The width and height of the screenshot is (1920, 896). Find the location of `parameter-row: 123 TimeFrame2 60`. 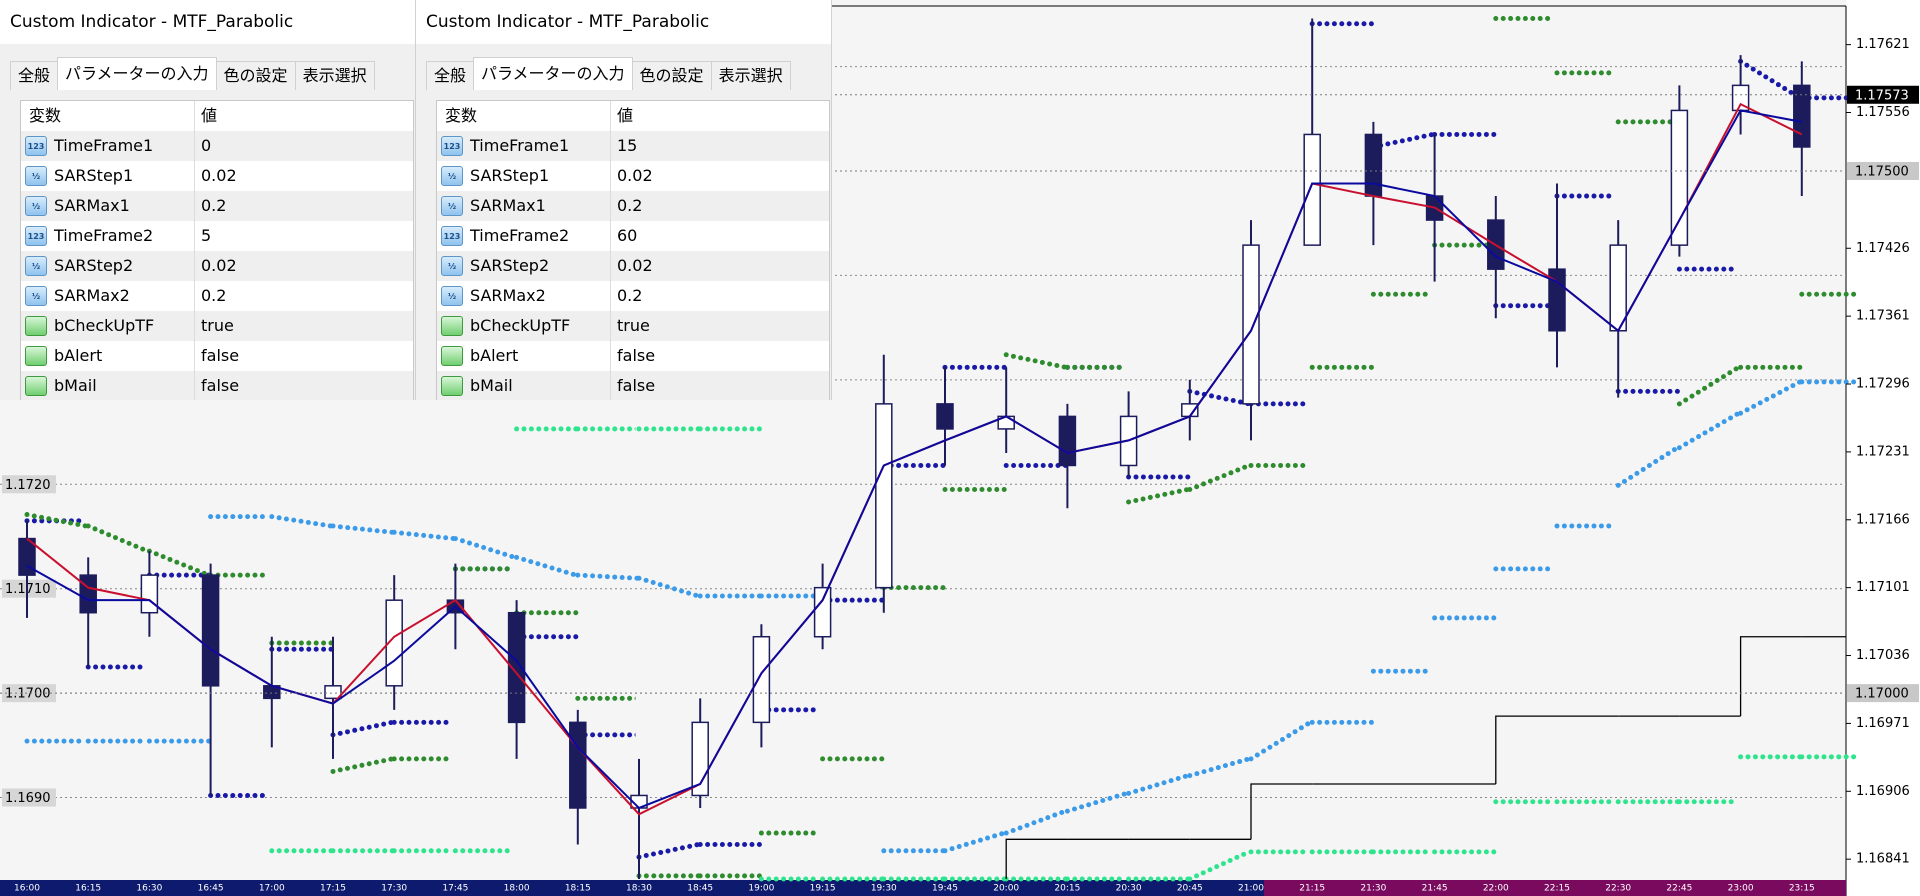

parameter-row: 123 TimeFrame2 60 is located at coordinates (633, 236).